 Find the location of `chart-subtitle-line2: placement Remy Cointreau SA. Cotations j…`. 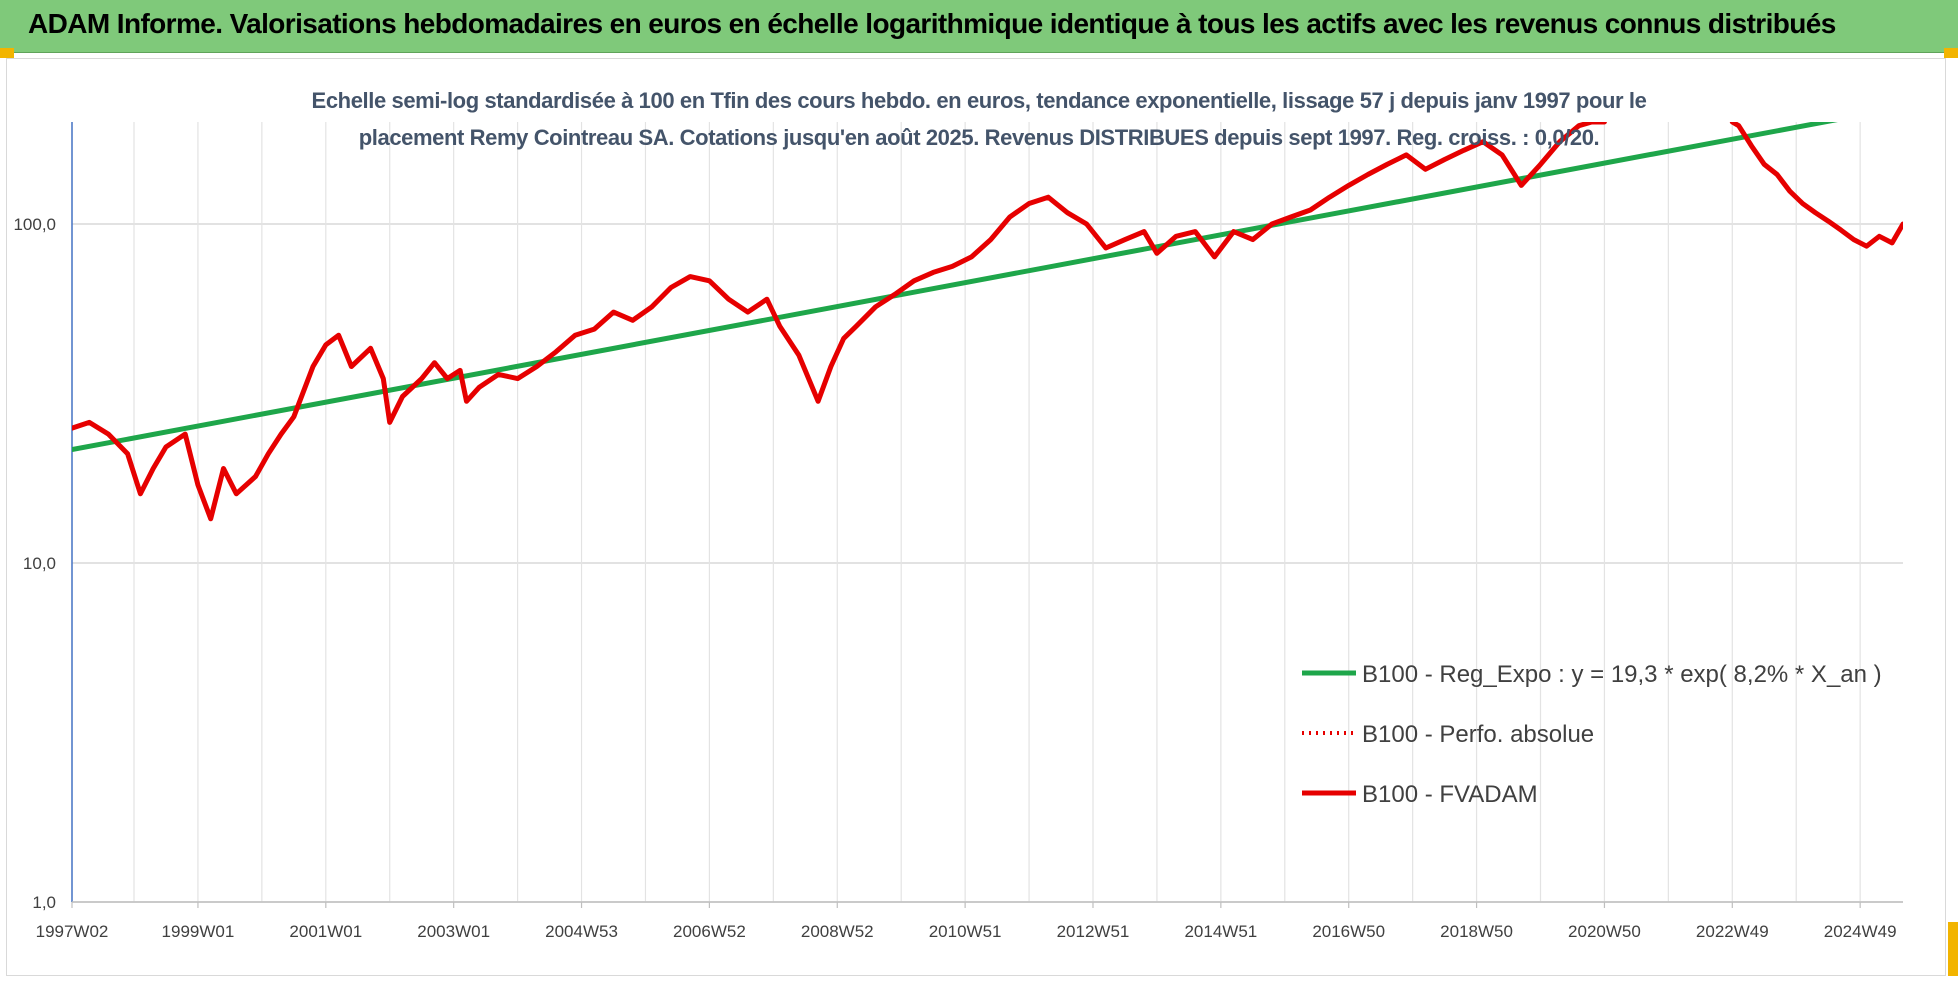

chart-subtitle-line2: placement Remy Cointreau SA. Cotations j… is located at coordinates (979, 137).